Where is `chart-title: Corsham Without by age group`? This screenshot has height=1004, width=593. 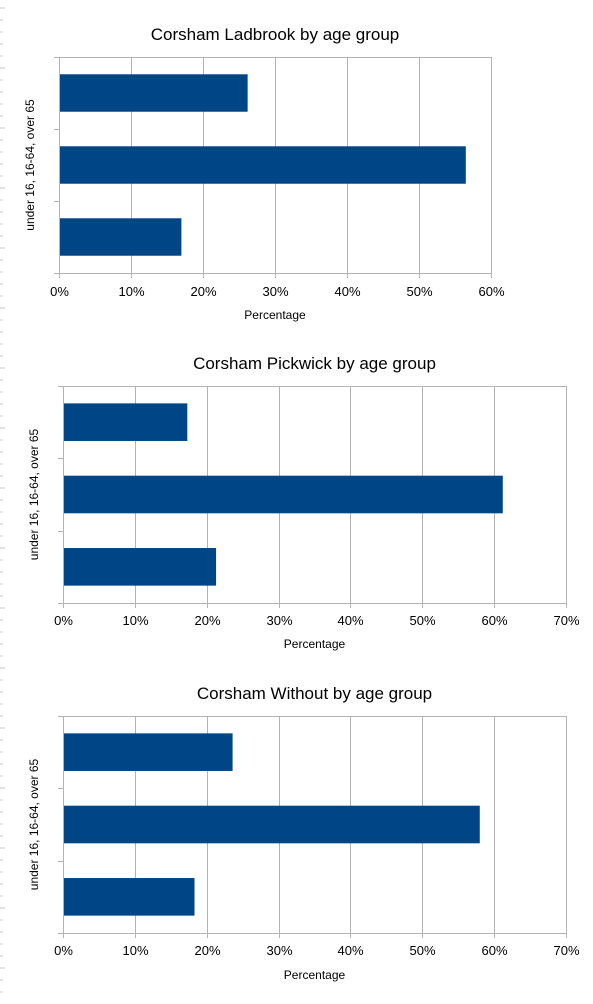
chart-title: Corsham Without by age group is located at coordinates (314, 693).